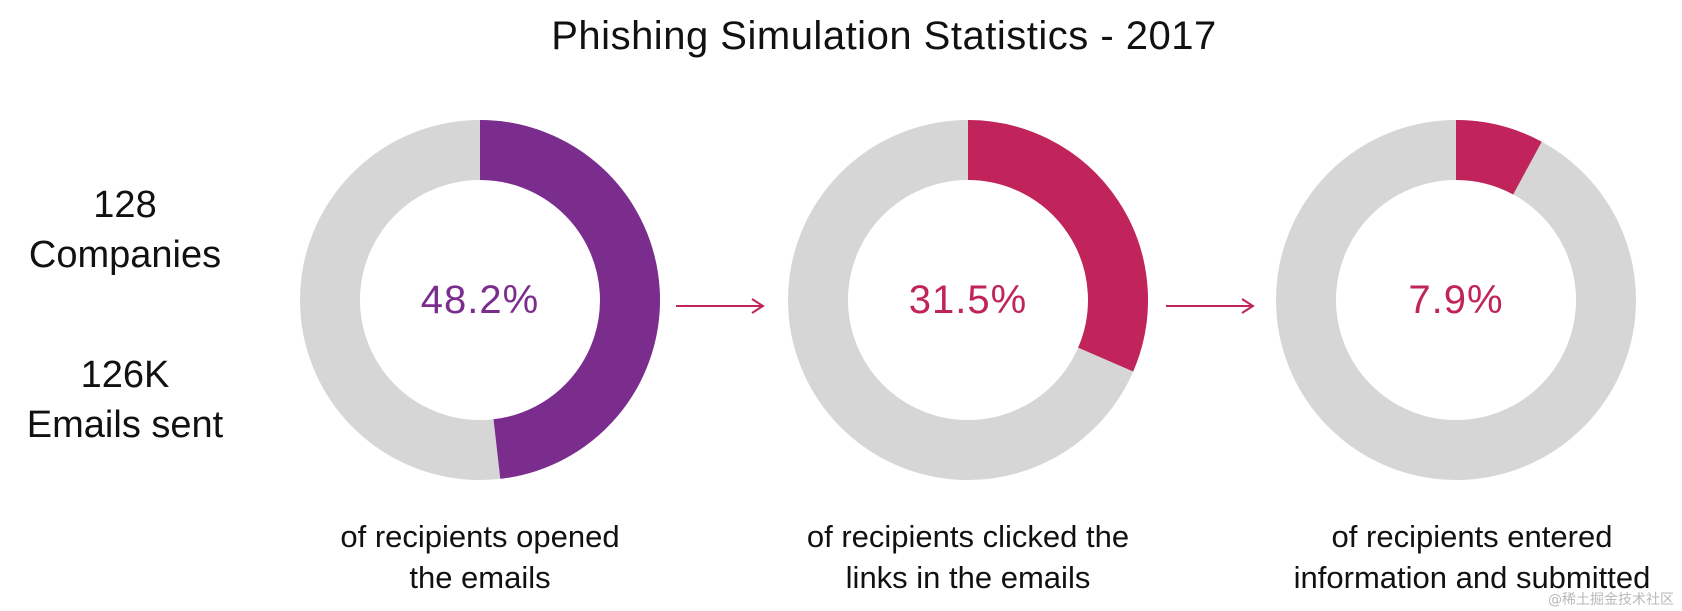 The image size is (1682, 611). I want to click on caption-clicked-line-2: links in the emails, so click(968, 577).